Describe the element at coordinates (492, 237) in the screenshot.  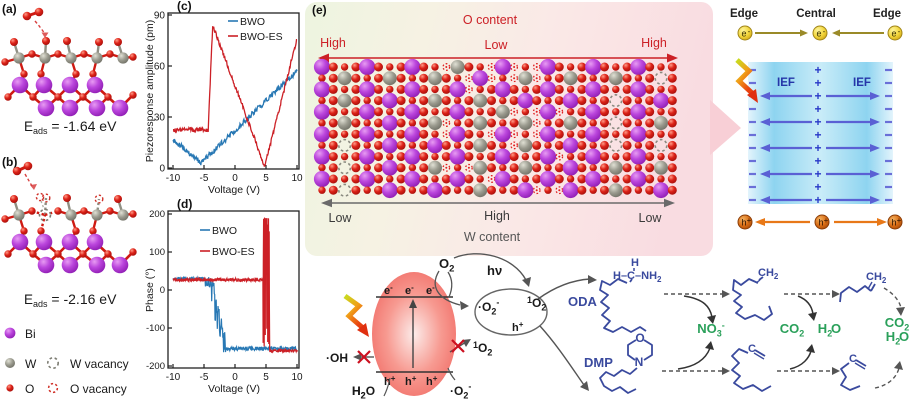
I see `svg-text: W content` at that location.